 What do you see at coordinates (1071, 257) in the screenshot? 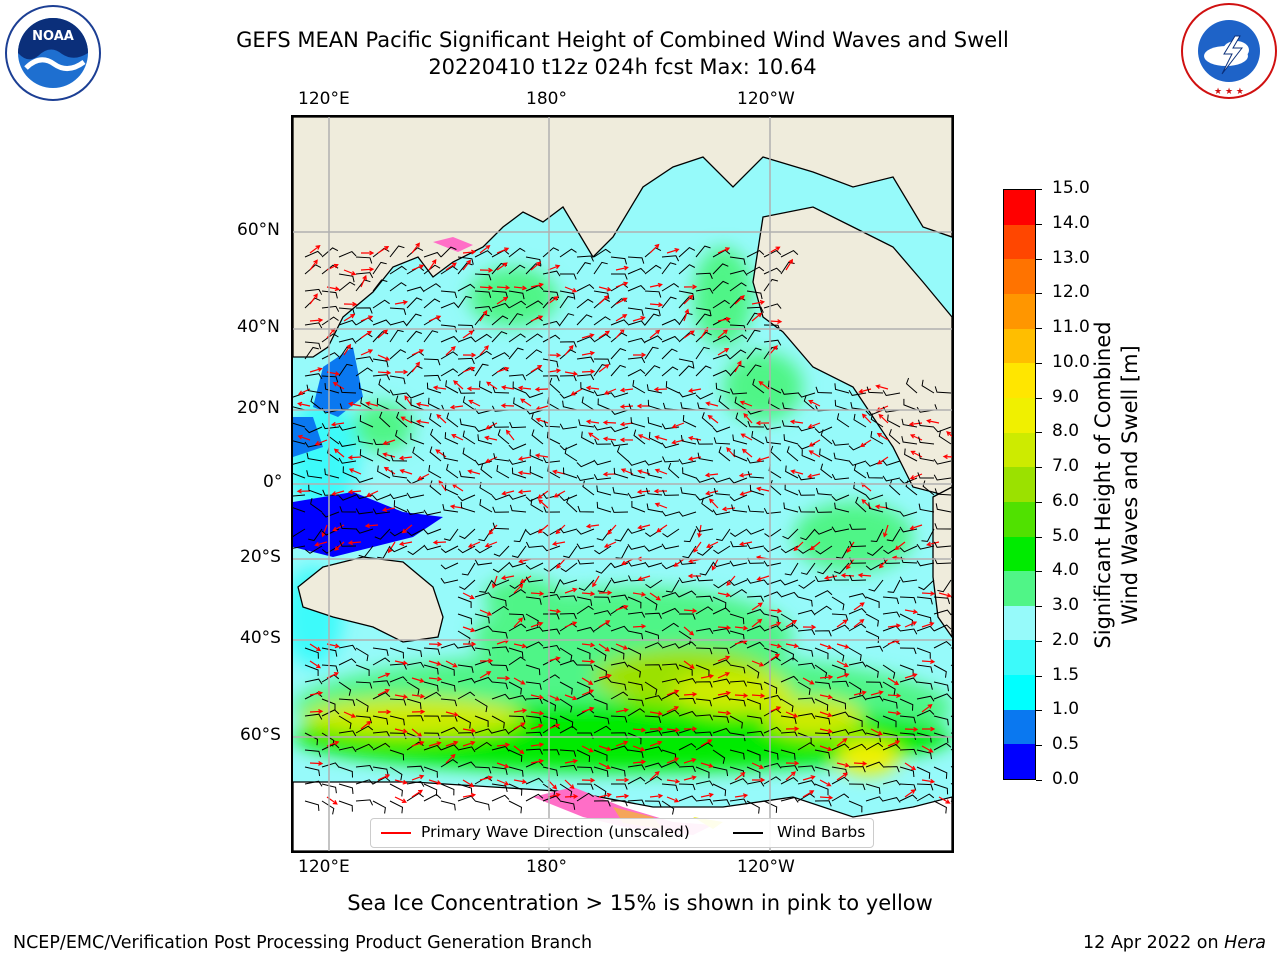
I see `colorbar-tick-label: 13.0` at bounding box center [1071, 257].